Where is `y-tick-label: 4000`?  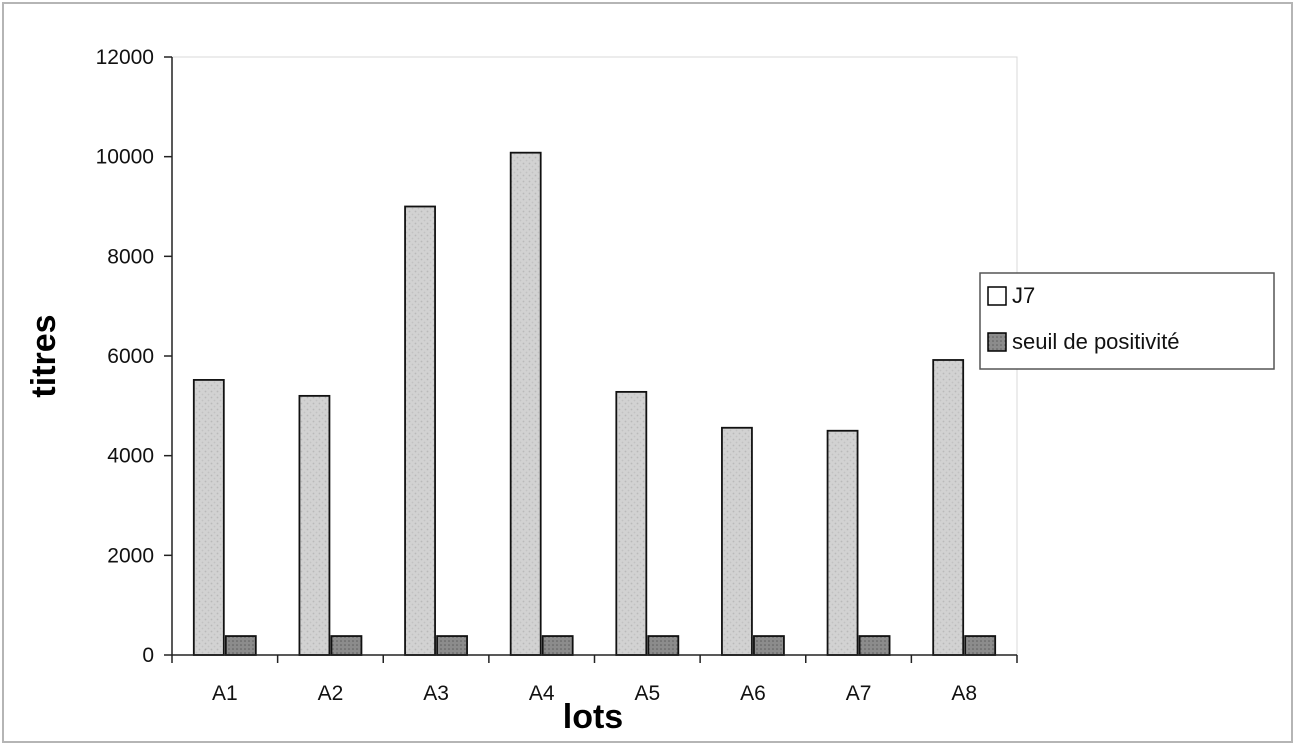
y-tick-label: 4000 is located at coordinates (130, 456).